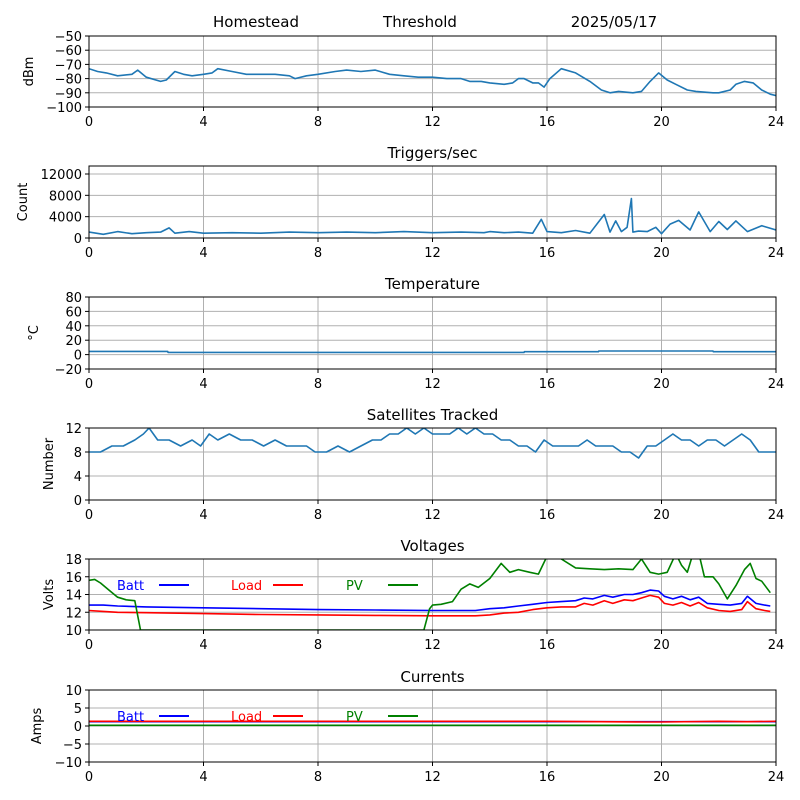 Image resolution: width=800 pixels, height=800 pixels. I want to click on y-tick-label: 10, so click(73, 631).